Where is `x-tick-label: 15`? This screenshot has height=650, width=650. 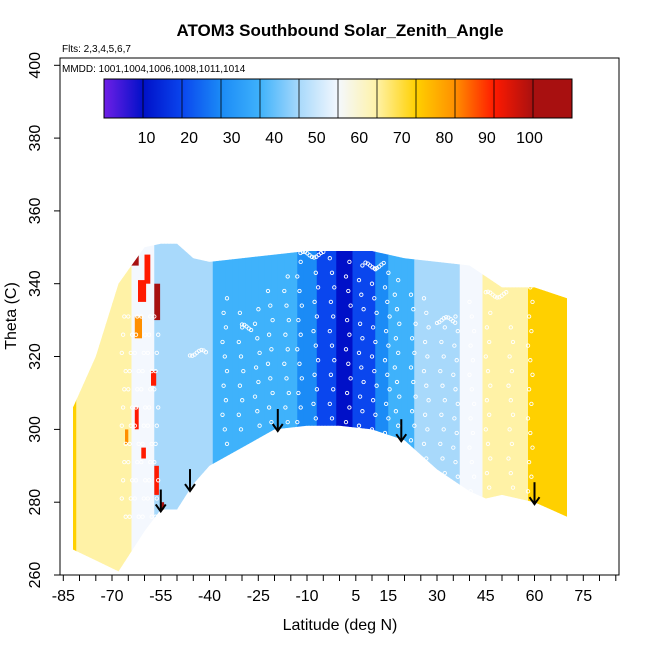
x-tick-label: 15 is located at coordinates (388, 596).